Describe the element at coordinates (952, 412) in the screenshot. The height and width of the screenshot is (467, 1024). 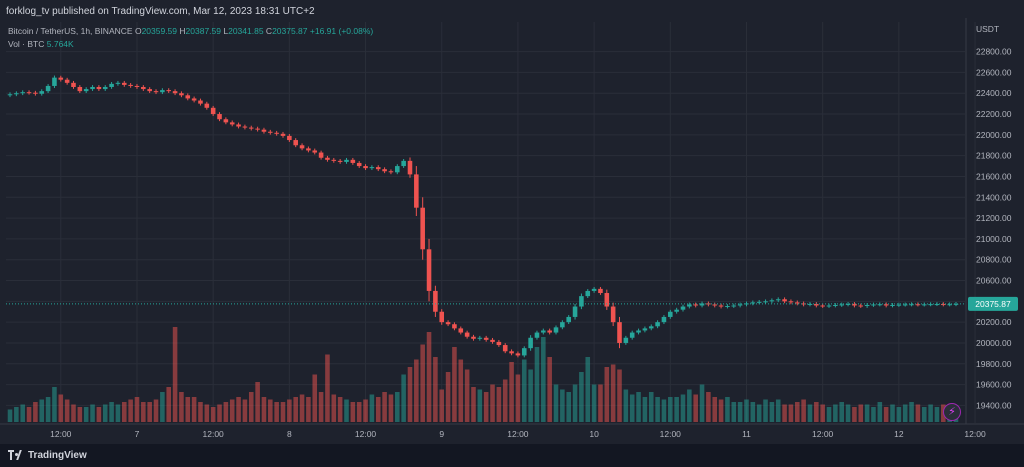
I see `lightning-icon: ⚡` at that location.